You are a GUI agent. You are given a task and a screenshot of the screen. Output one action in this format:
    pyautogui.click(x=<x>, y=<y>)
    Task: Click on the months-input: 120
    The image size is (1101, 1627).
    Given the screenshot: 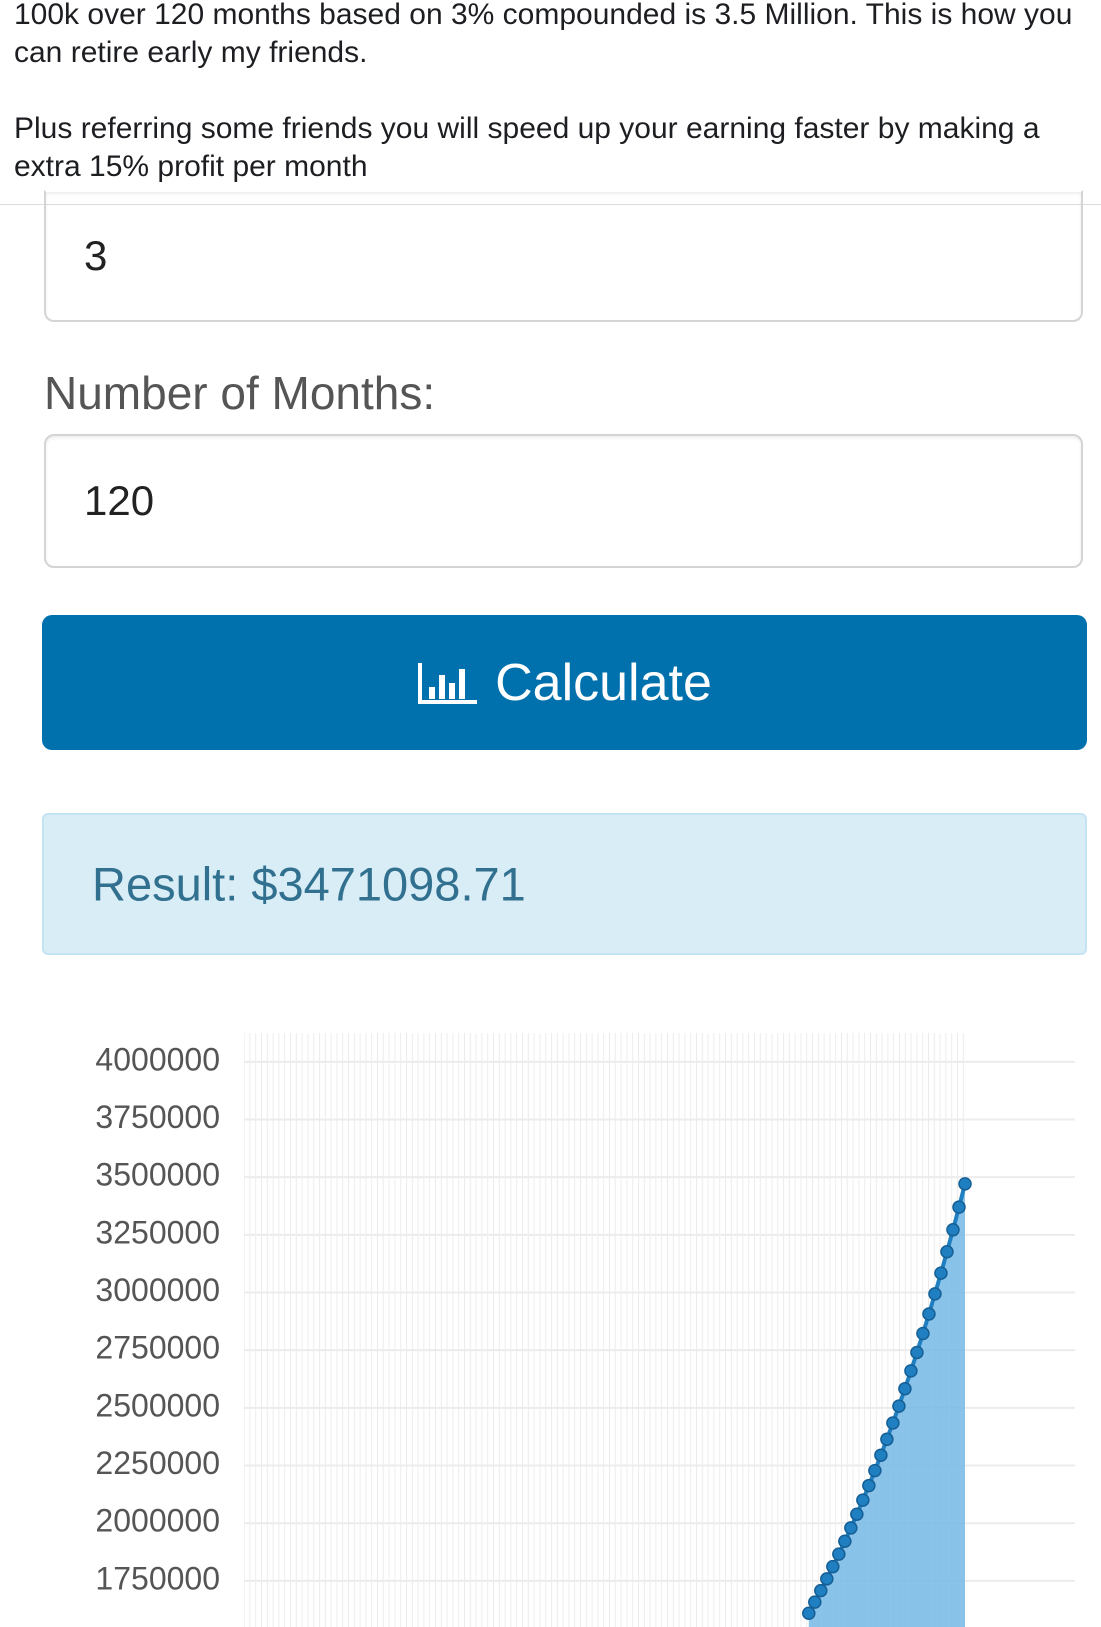 What is the action you would take?
    pyautogui.click(x=563, y=501)
    